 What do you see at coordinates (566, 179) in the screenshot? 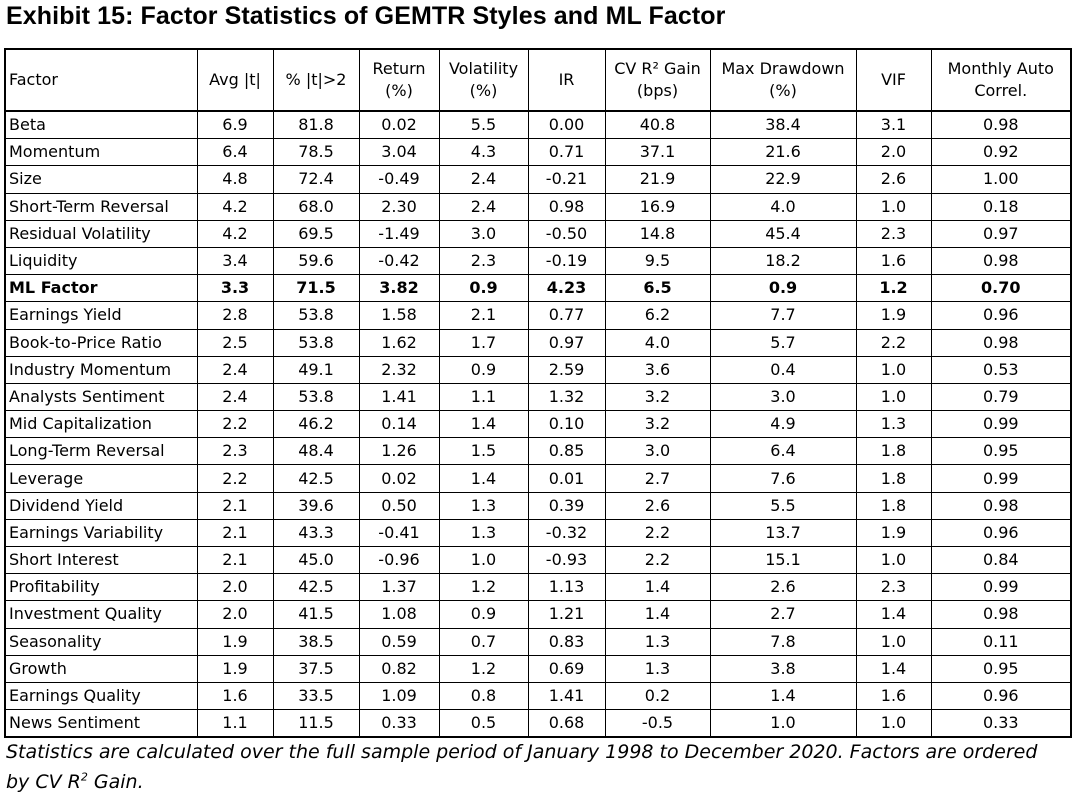
I see `ir-cell: -0.21` at bounding box center [566, 179].